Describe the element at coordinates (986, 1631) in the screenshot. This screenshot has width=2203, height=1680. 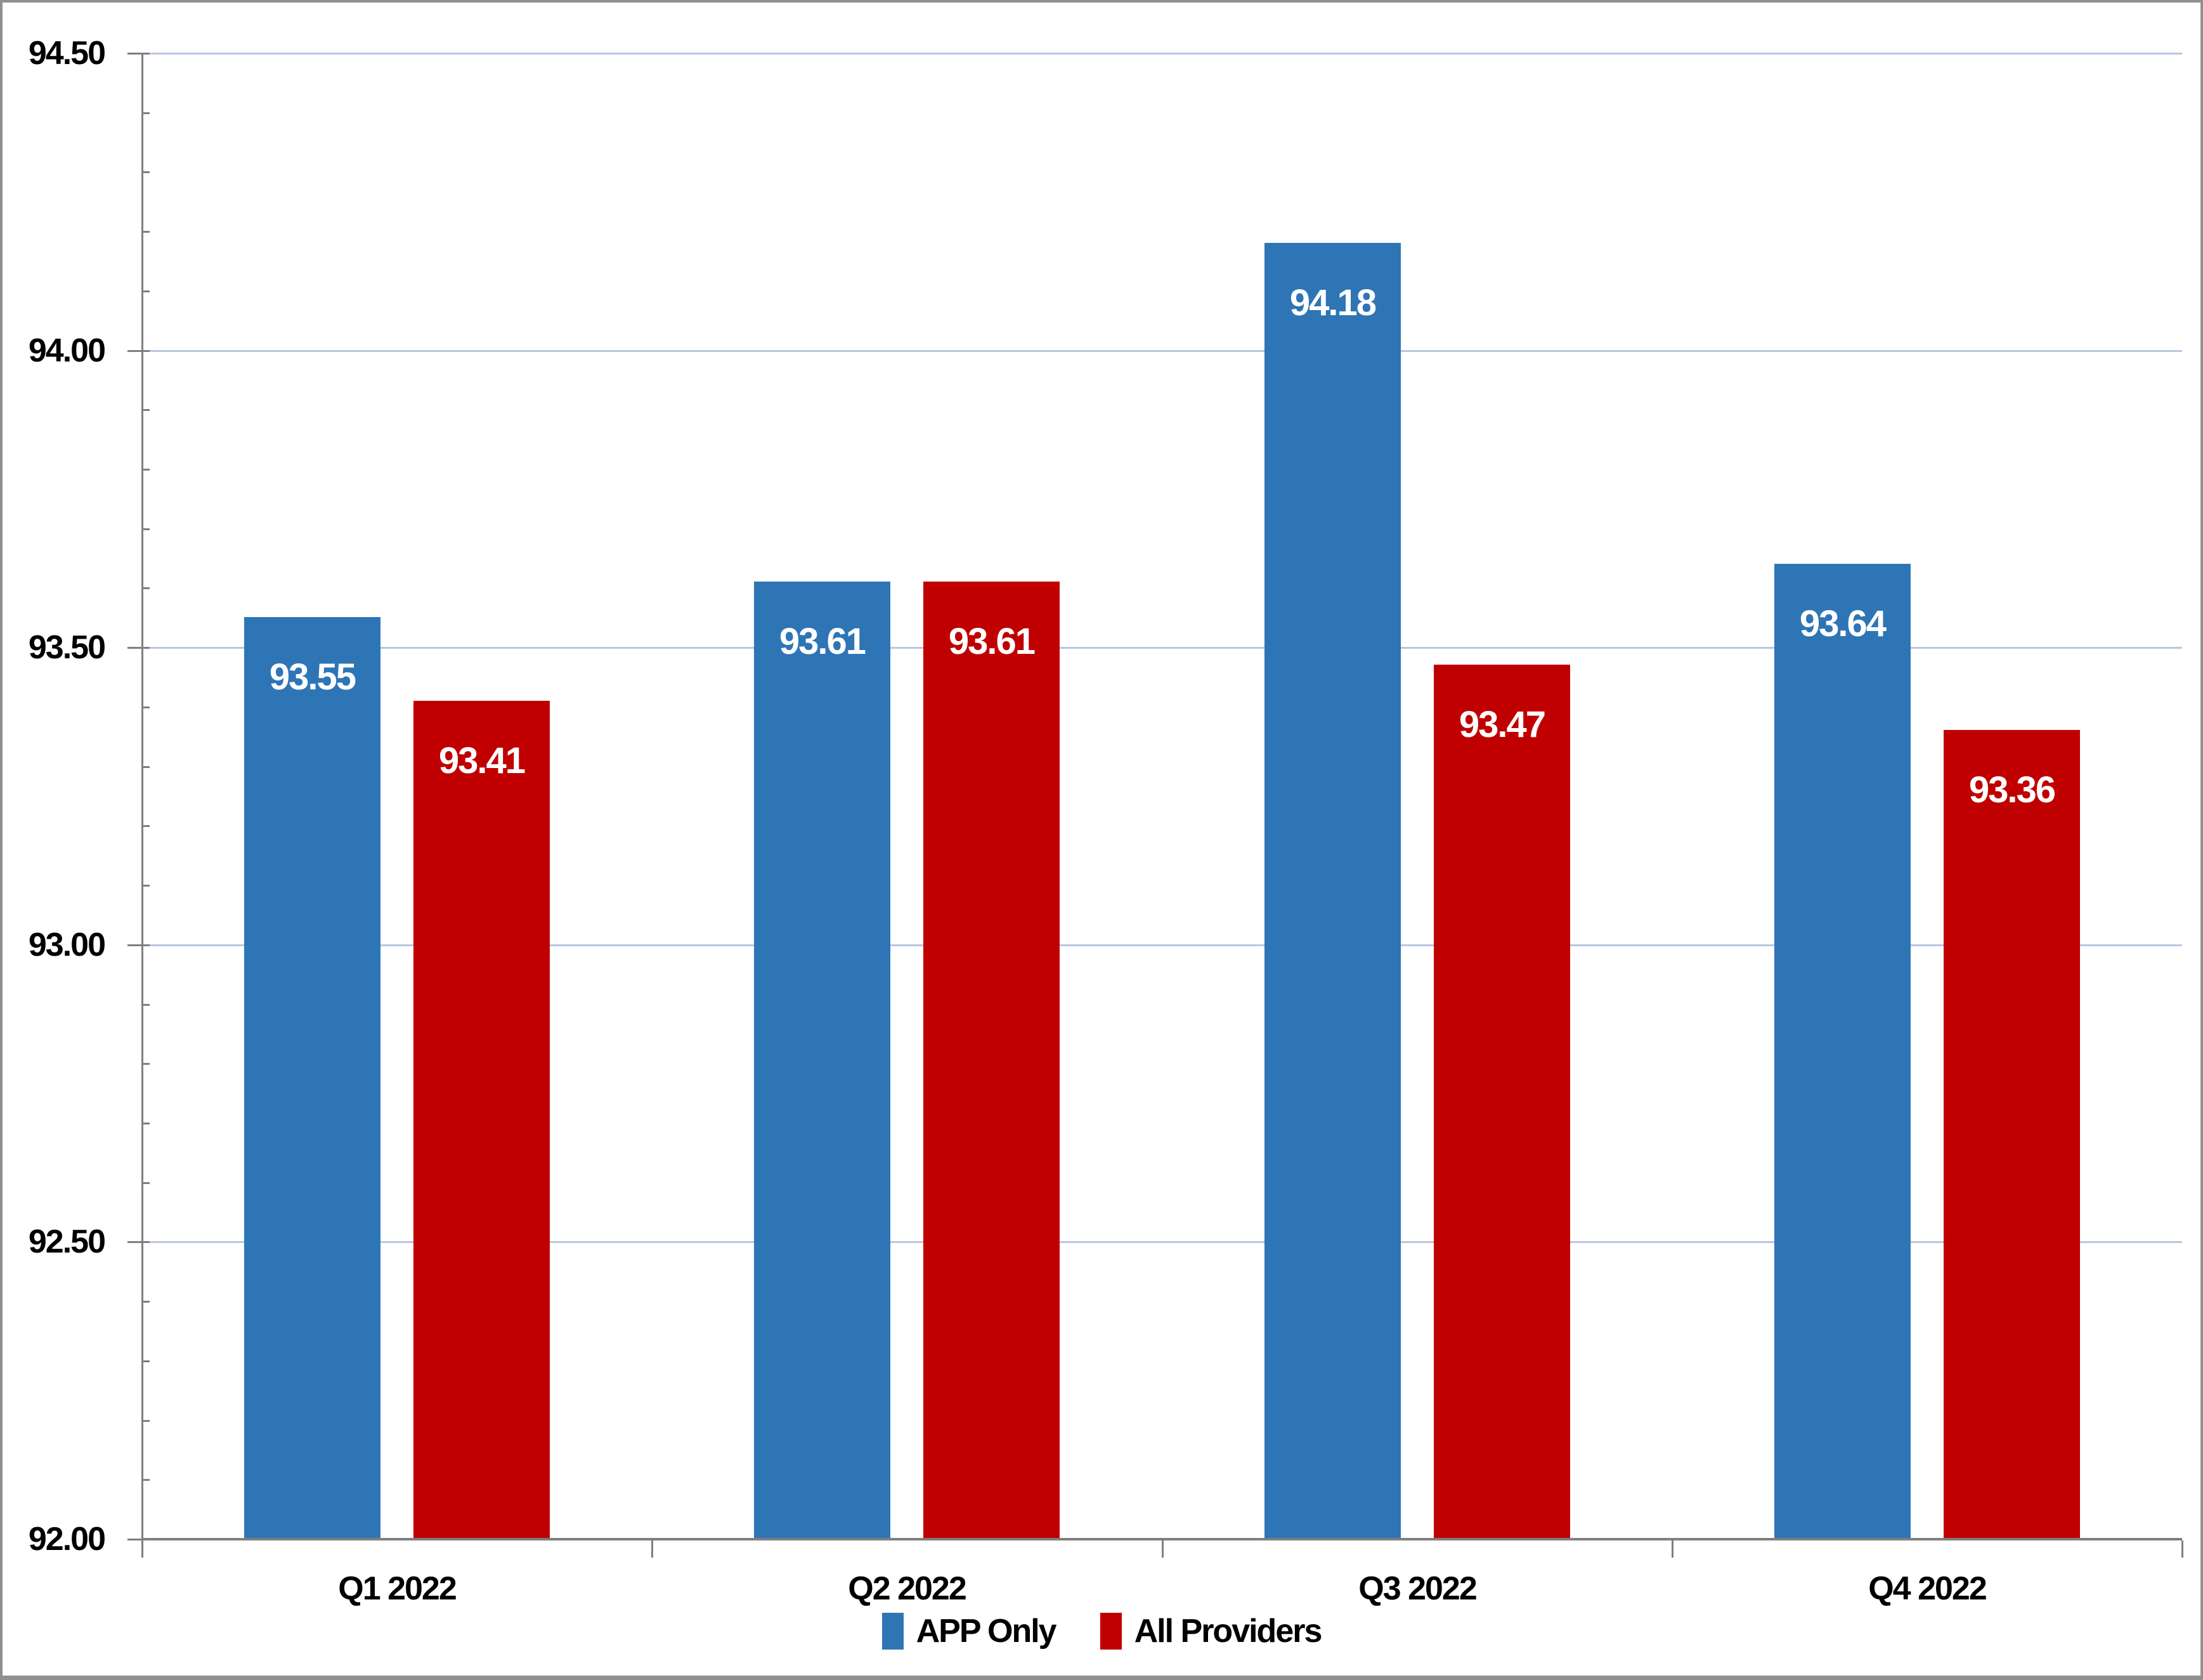
I see `legend-label: APP Only` at that location.